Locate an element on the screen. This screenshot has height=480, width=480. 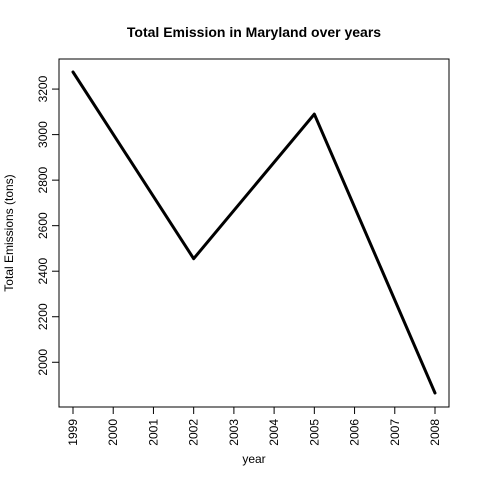
y-tick-label: 2200 is located at coordinates (43, 316).